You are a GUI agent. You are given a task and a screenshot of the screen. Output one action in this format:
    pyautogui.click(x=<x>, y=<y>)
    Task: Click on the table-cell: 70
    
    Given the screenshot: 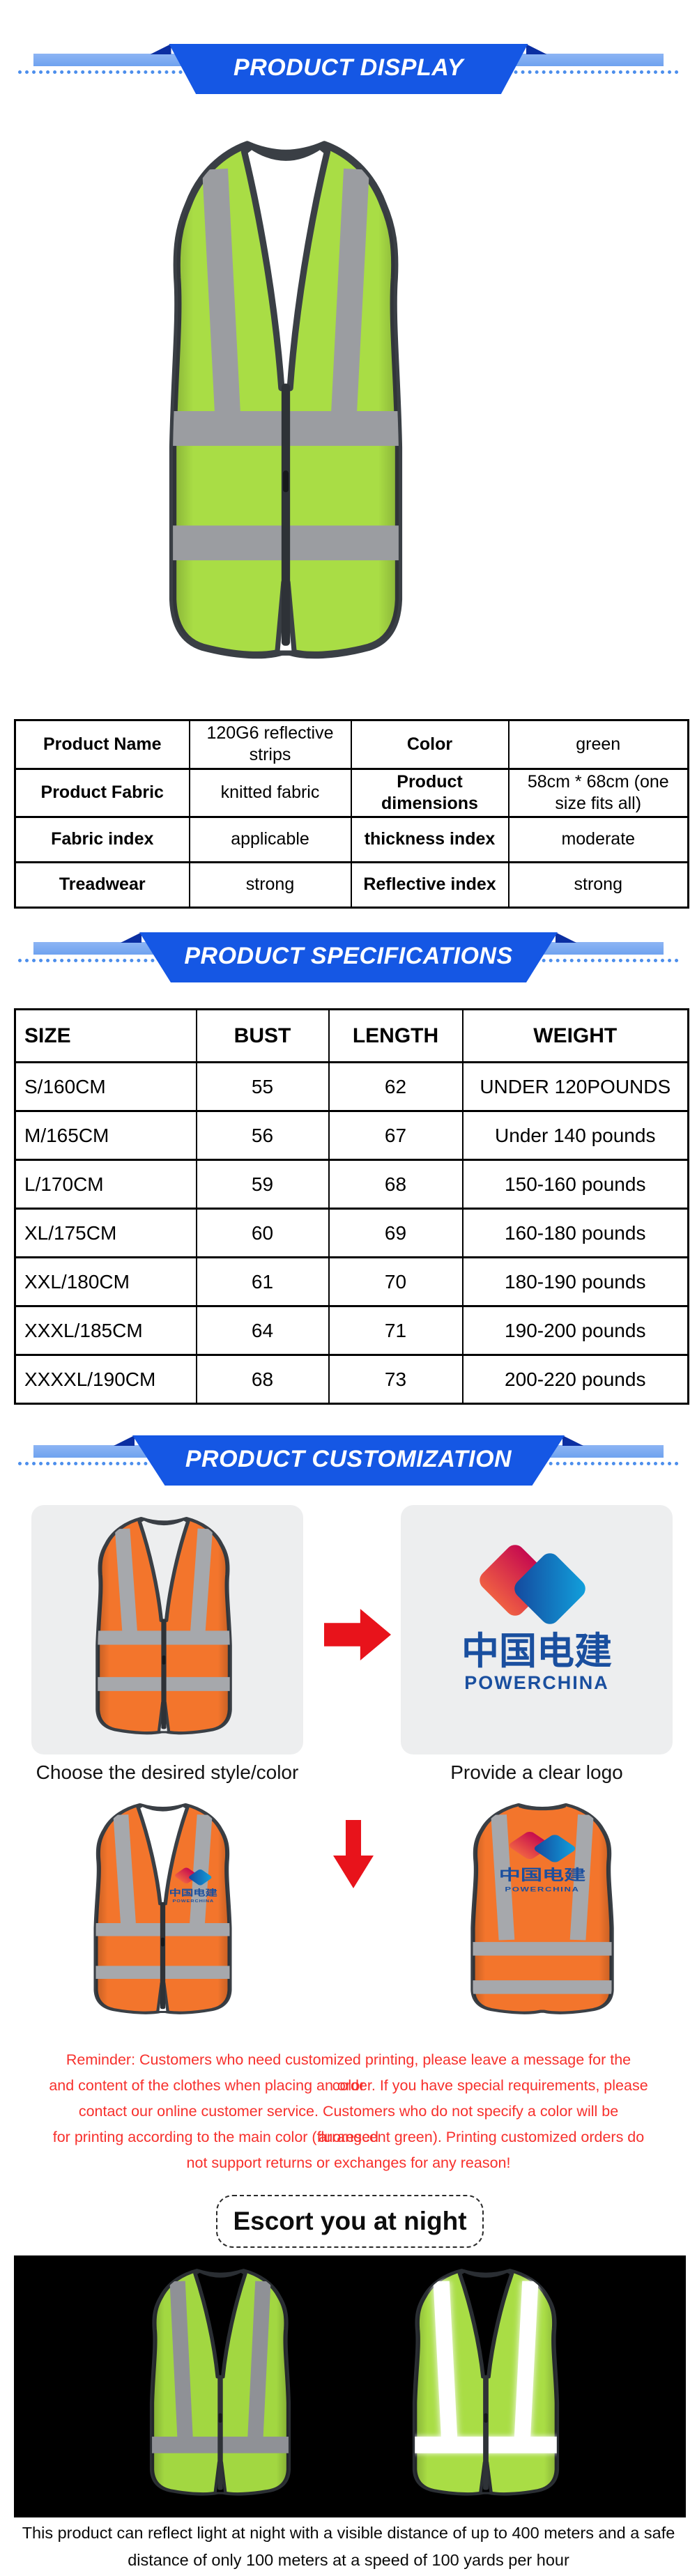 What is the action you would take?
    pyautogui.click(x=396, y=1281)
    